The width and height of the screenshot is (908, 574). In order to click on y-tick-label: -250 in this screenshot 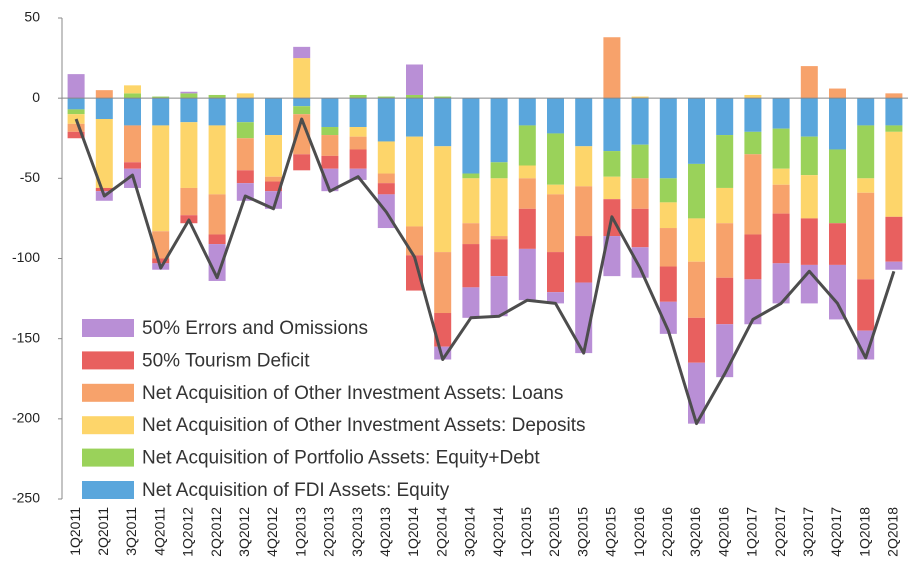, I will do `click(26, 498)`.